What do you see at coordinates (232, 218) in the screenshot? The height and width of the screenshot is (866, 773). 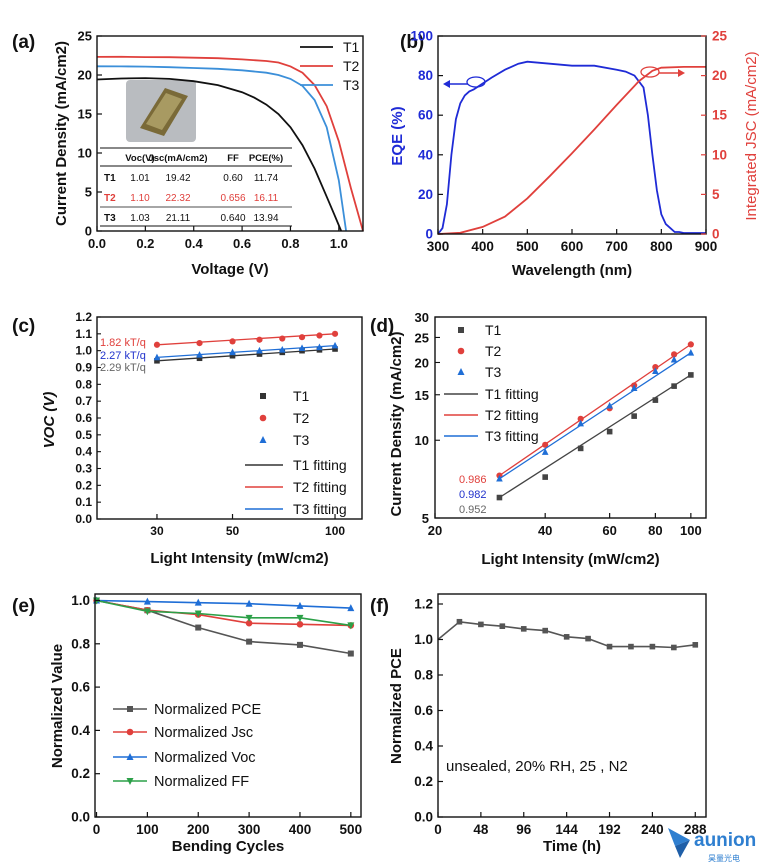 I see `table-cell: 0.640` at bounding box center [232, 218].